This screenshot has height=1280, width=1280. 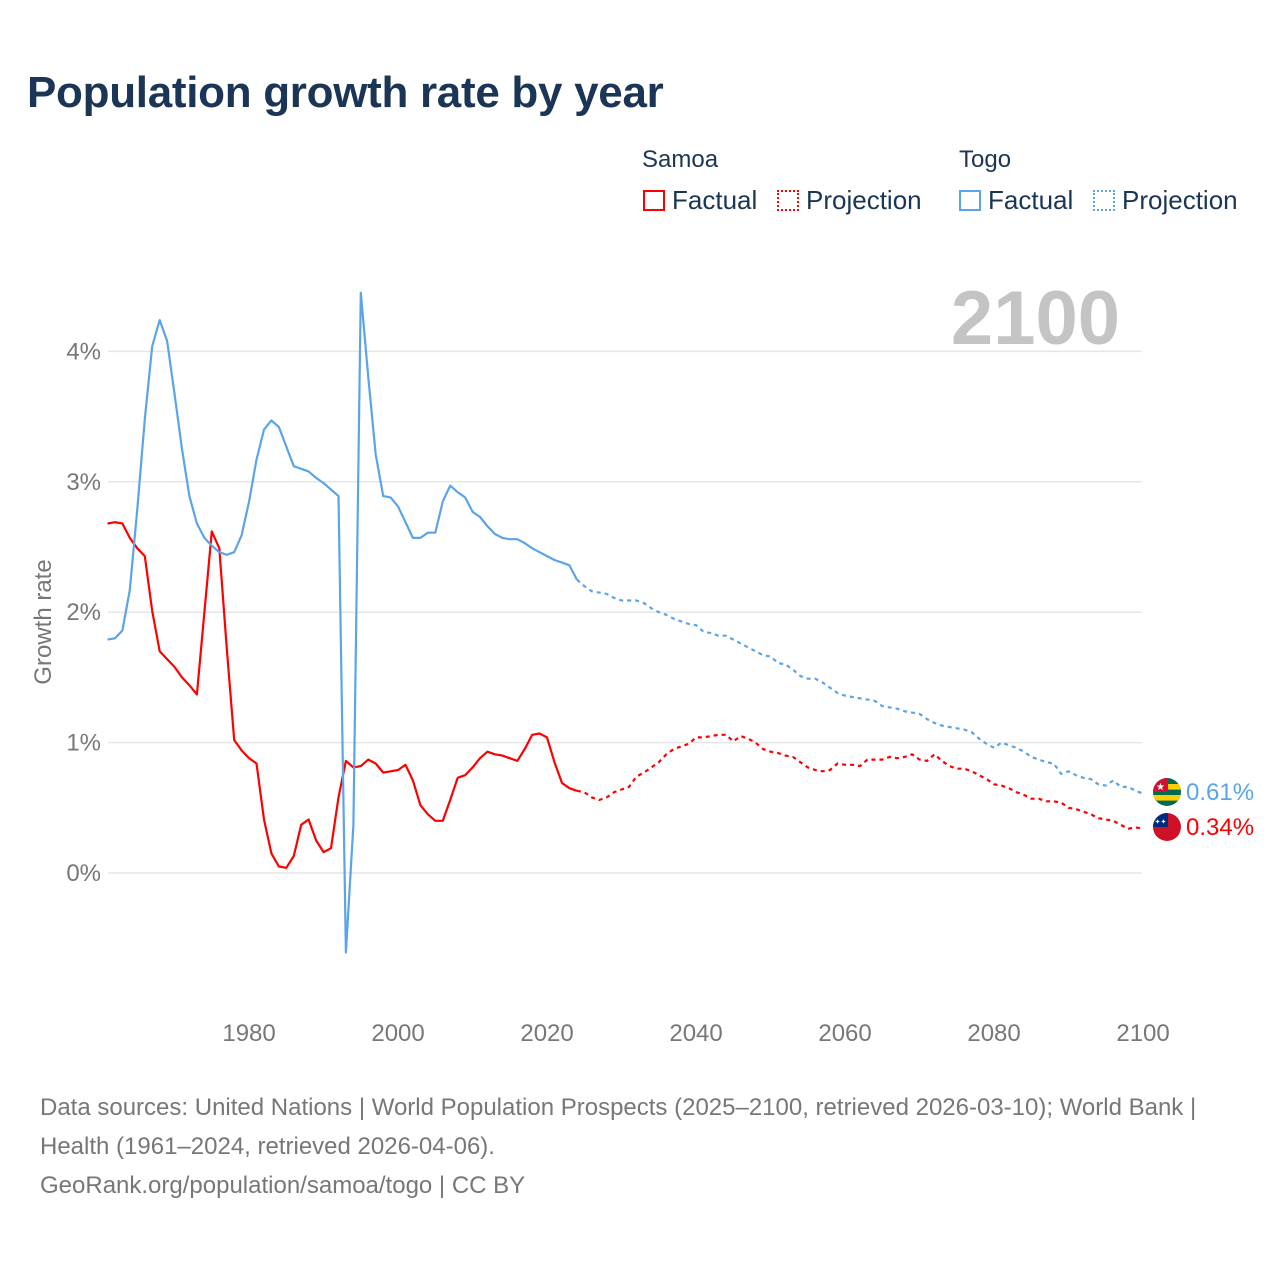 What do you see at coordinates (345, 92) in the screenshot?
I see `page-title: Population growth rate by year` at bounding box center [345, 92].